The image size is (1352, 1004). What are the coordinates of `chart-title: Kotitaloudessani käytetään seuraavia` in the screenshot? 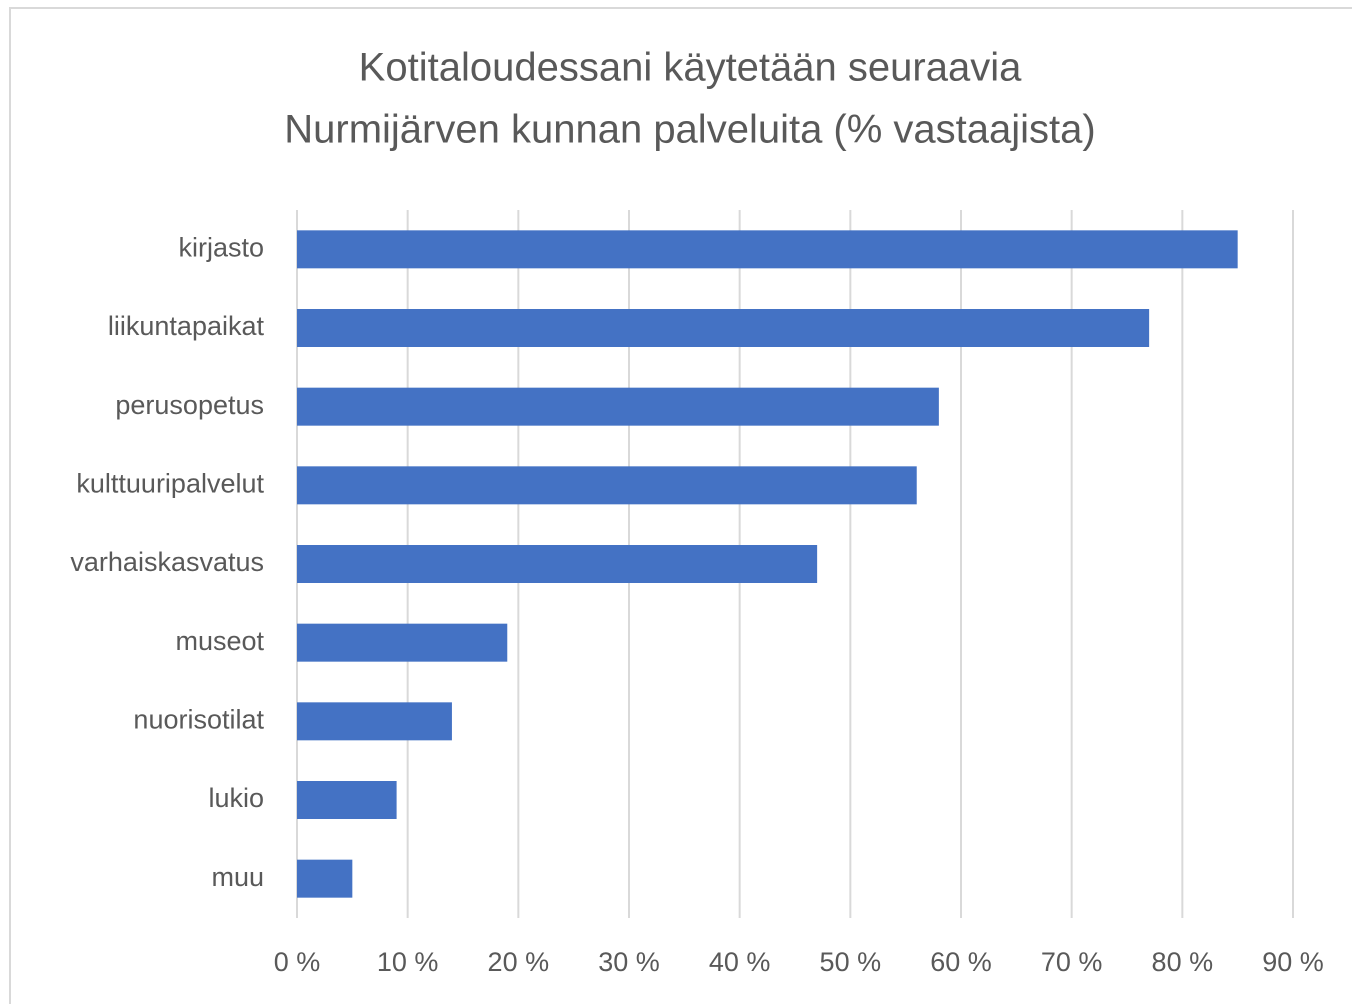 It's located at (690, 68).